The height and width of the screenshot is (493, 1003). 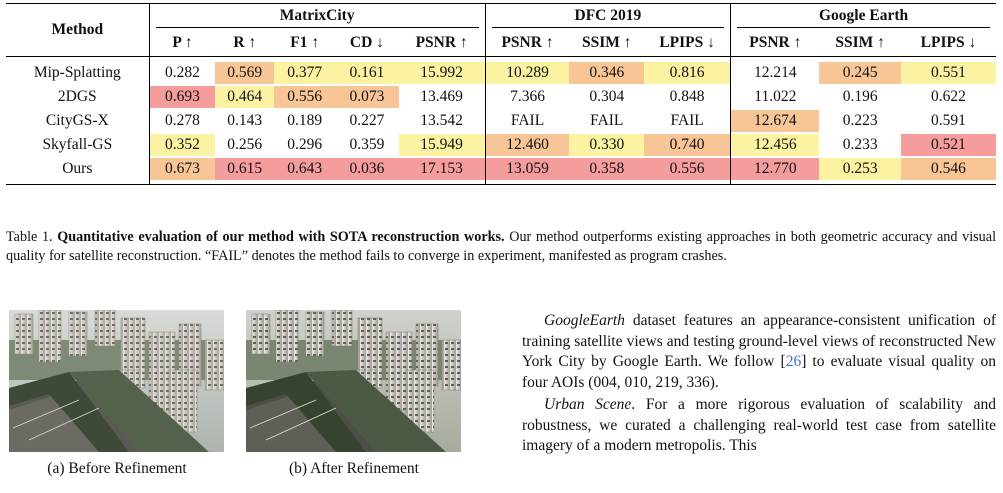 I want to click on metric-cell: 0.346, so click(x=607, y=70).